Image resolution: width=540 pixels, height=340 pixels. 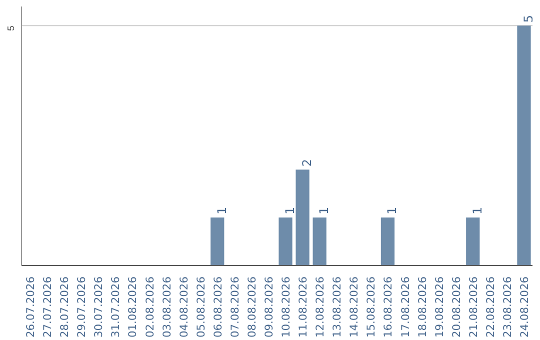 What do you see at coordinates (303, 307) in the screenshot?
I see `x-tick-label: 11.08.2026` at bounding box center [303, 307].